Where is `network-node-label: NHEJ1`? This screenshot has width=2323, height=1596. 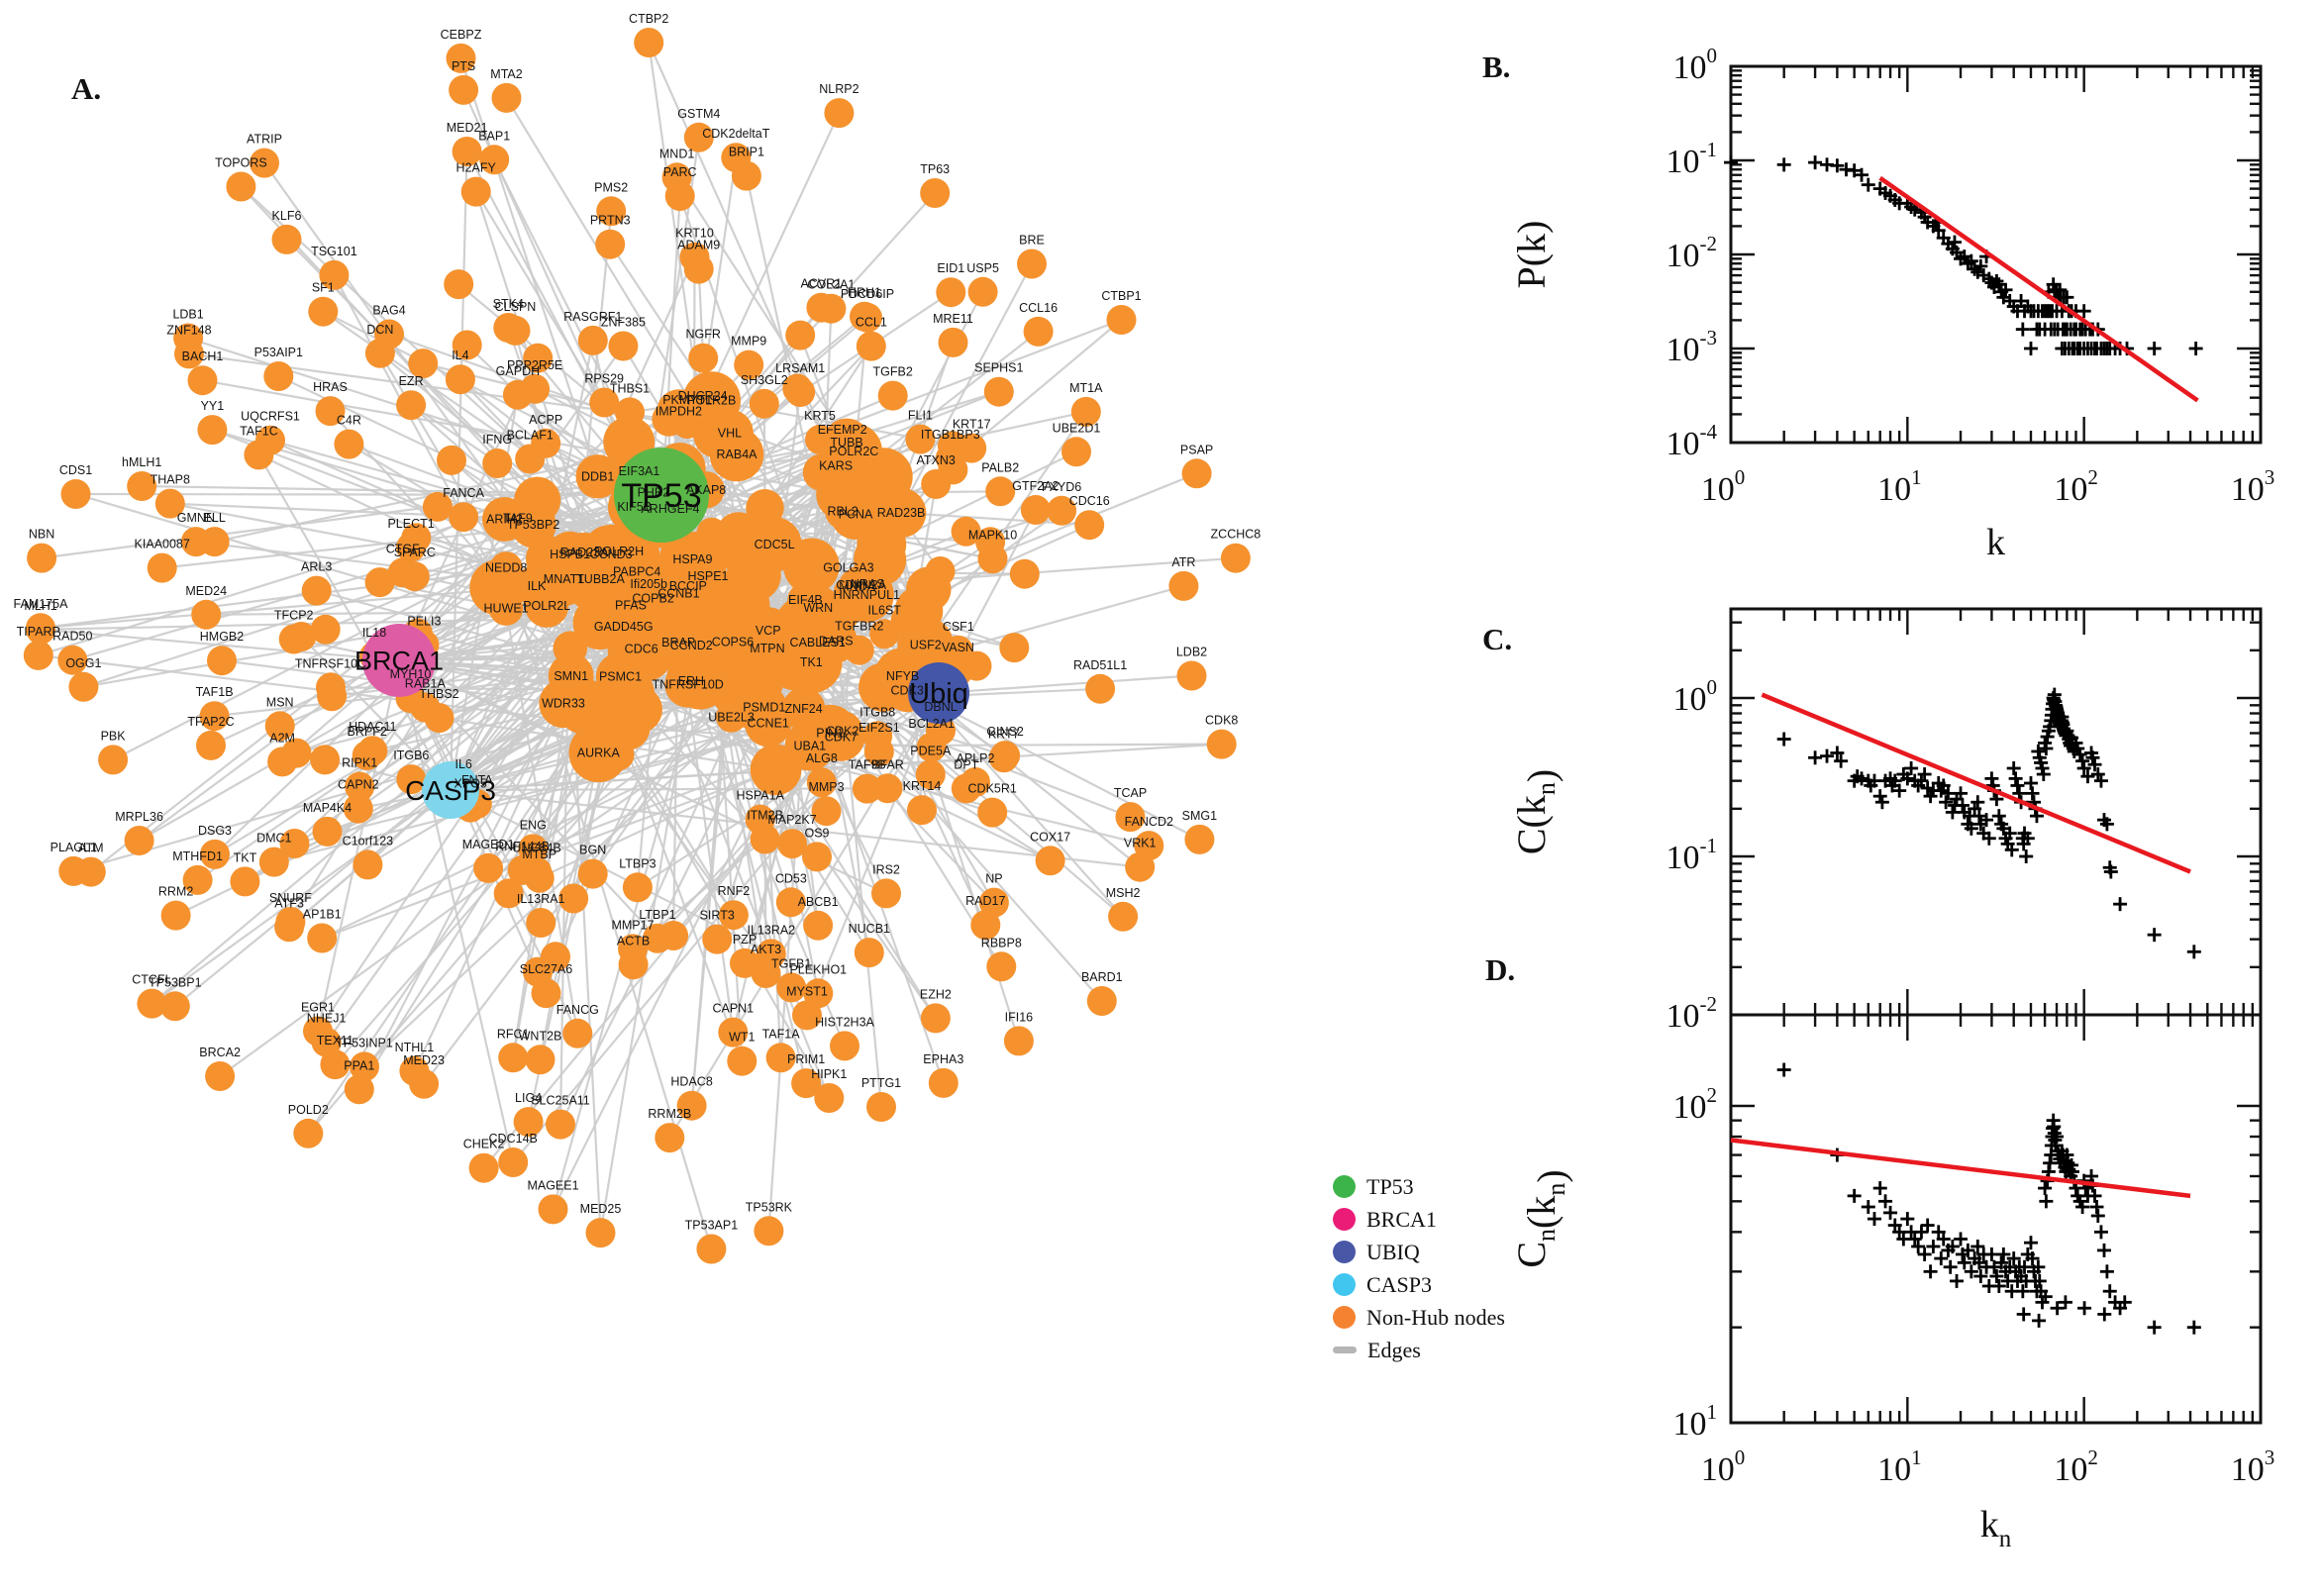 network-node-label: NHEJ1 is located at coordinates (327, 1019).